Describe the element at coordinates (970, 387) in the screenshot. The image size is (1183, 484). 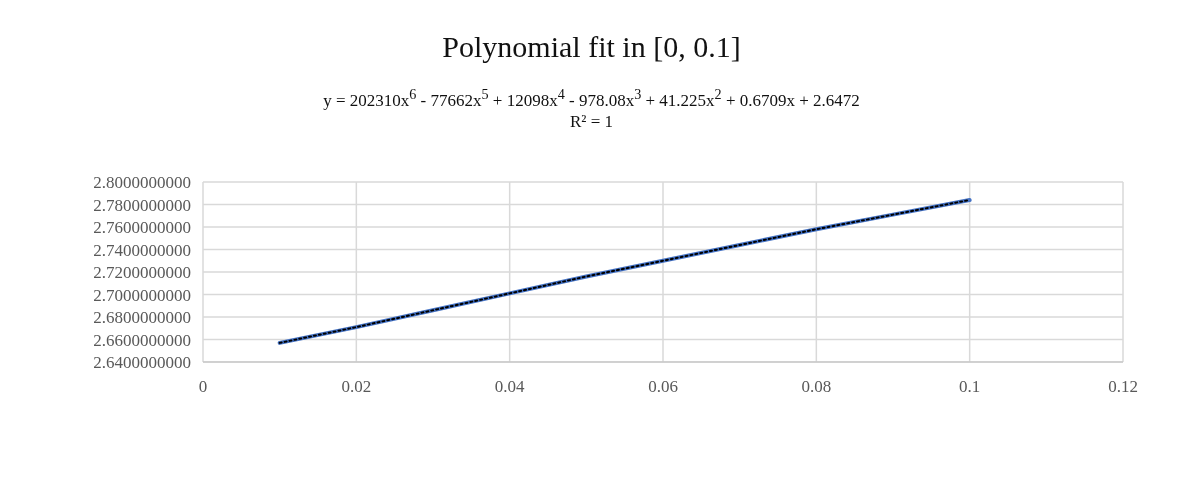
I see `x-tick-label: 0.1` at that location.